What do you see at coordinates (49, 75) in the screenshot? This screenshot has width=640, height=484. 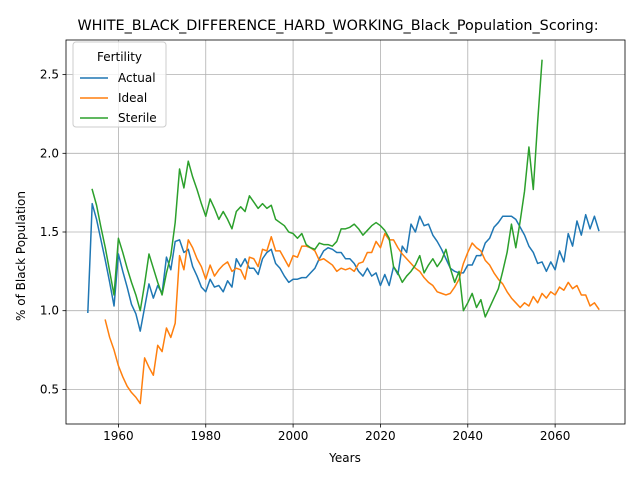 I see `y-tick-label: 2.5` at bounding box center [49, 75].